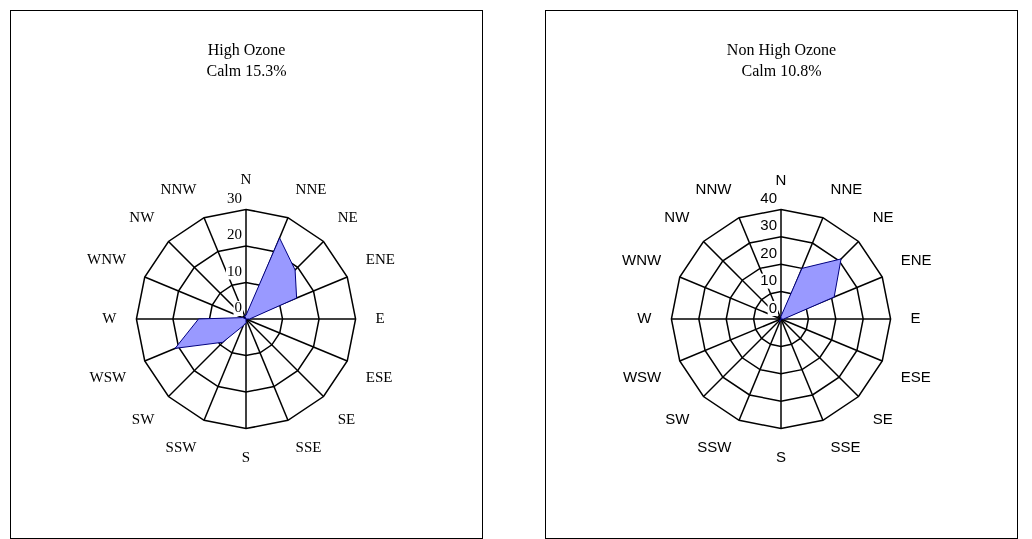 This screenshot has width=1032, height=539. I want to click on chart-title: Non High Ozone, so click(781, 49).